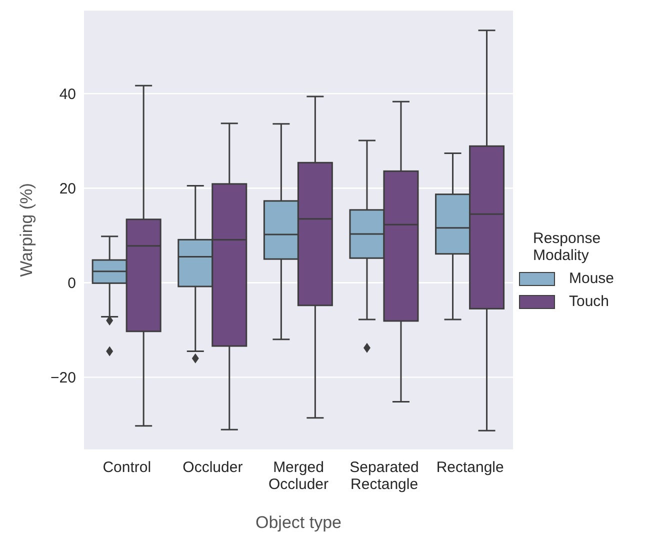  I want to click on legend-label: Mouse, so click(591, 278).